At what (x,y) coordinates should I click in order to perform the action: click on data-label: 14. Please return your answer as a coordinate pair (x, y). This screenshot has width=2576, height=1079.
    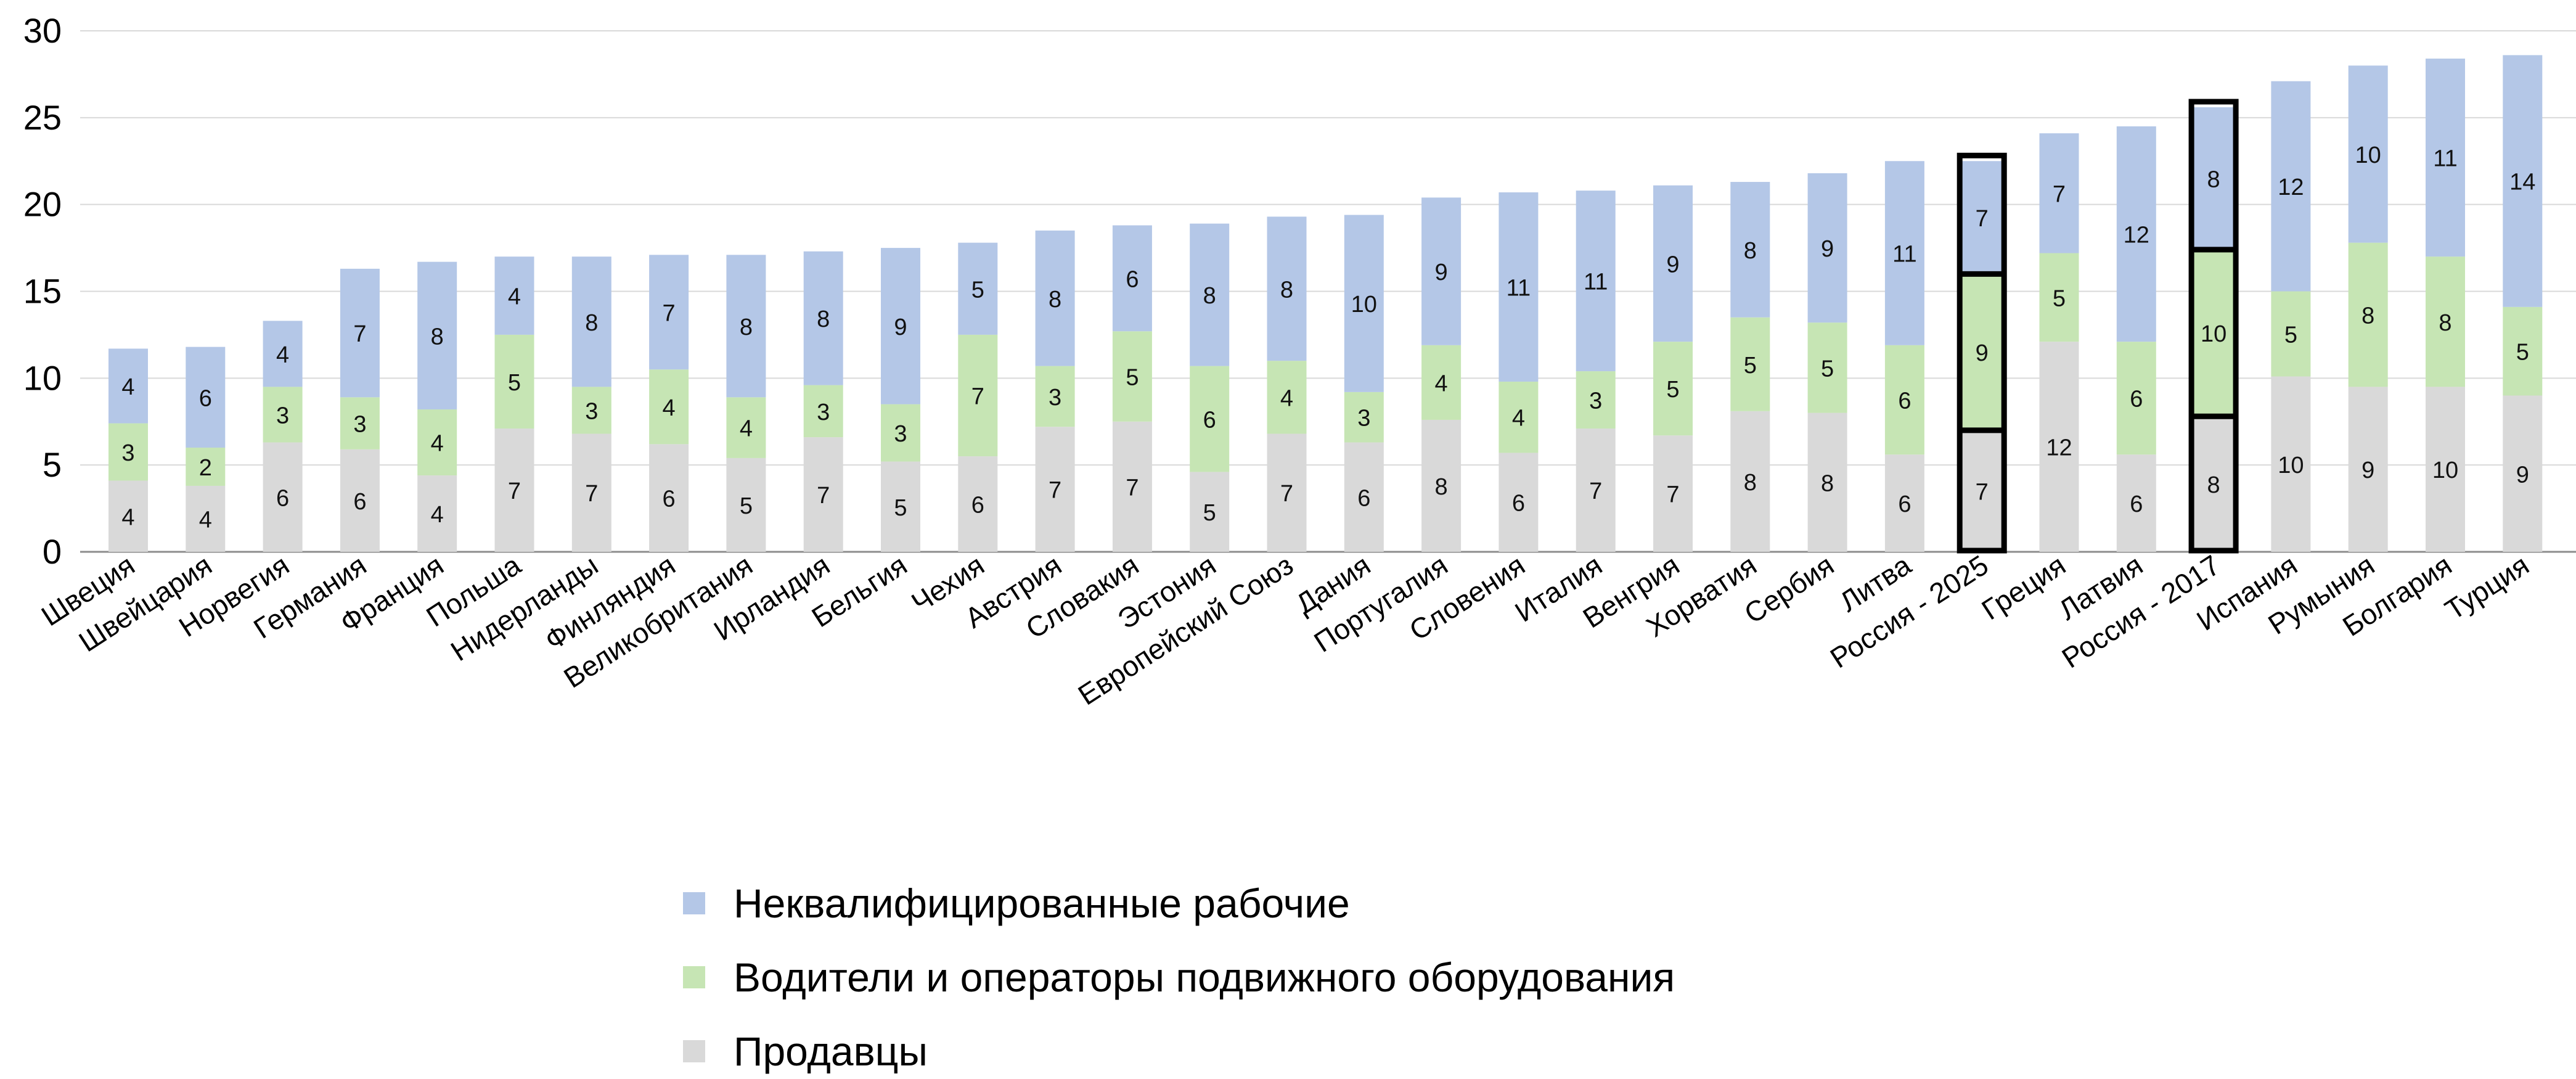
    Looking at the image, I should click on (2522, 182).